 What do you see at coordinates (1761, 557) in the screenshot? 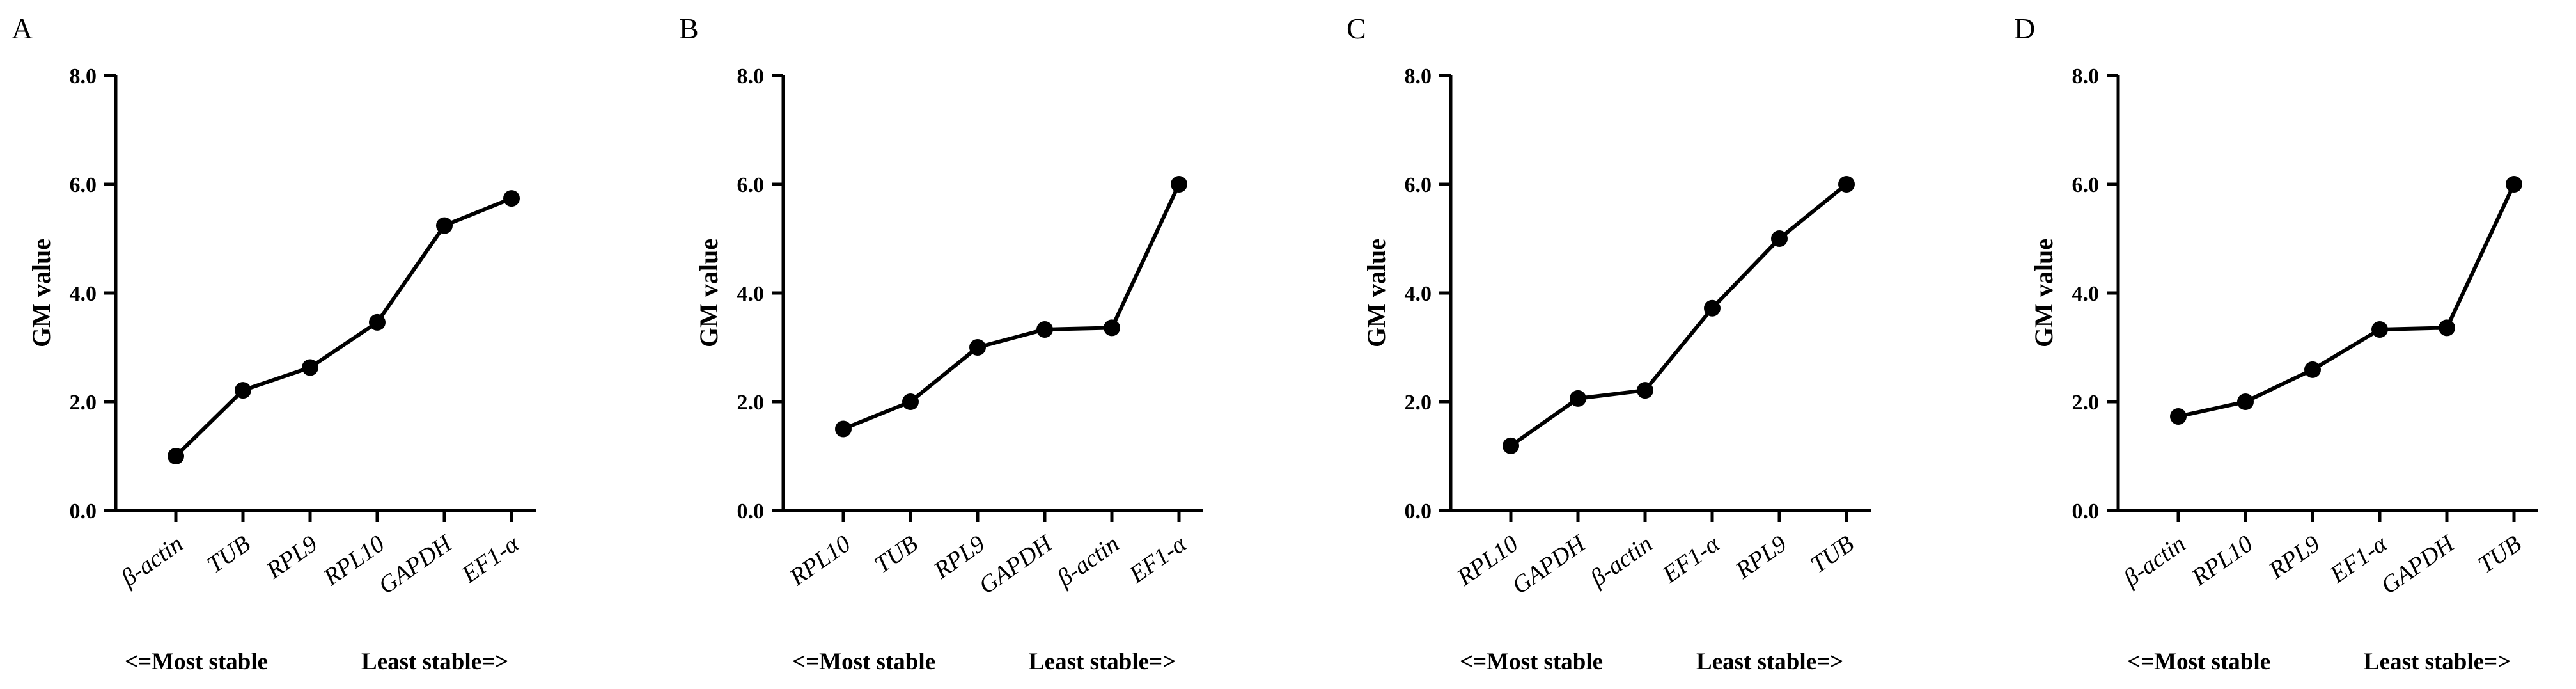
I see `panel-c-x-tick-label: RPL9` at bounding box center [1761, 557].